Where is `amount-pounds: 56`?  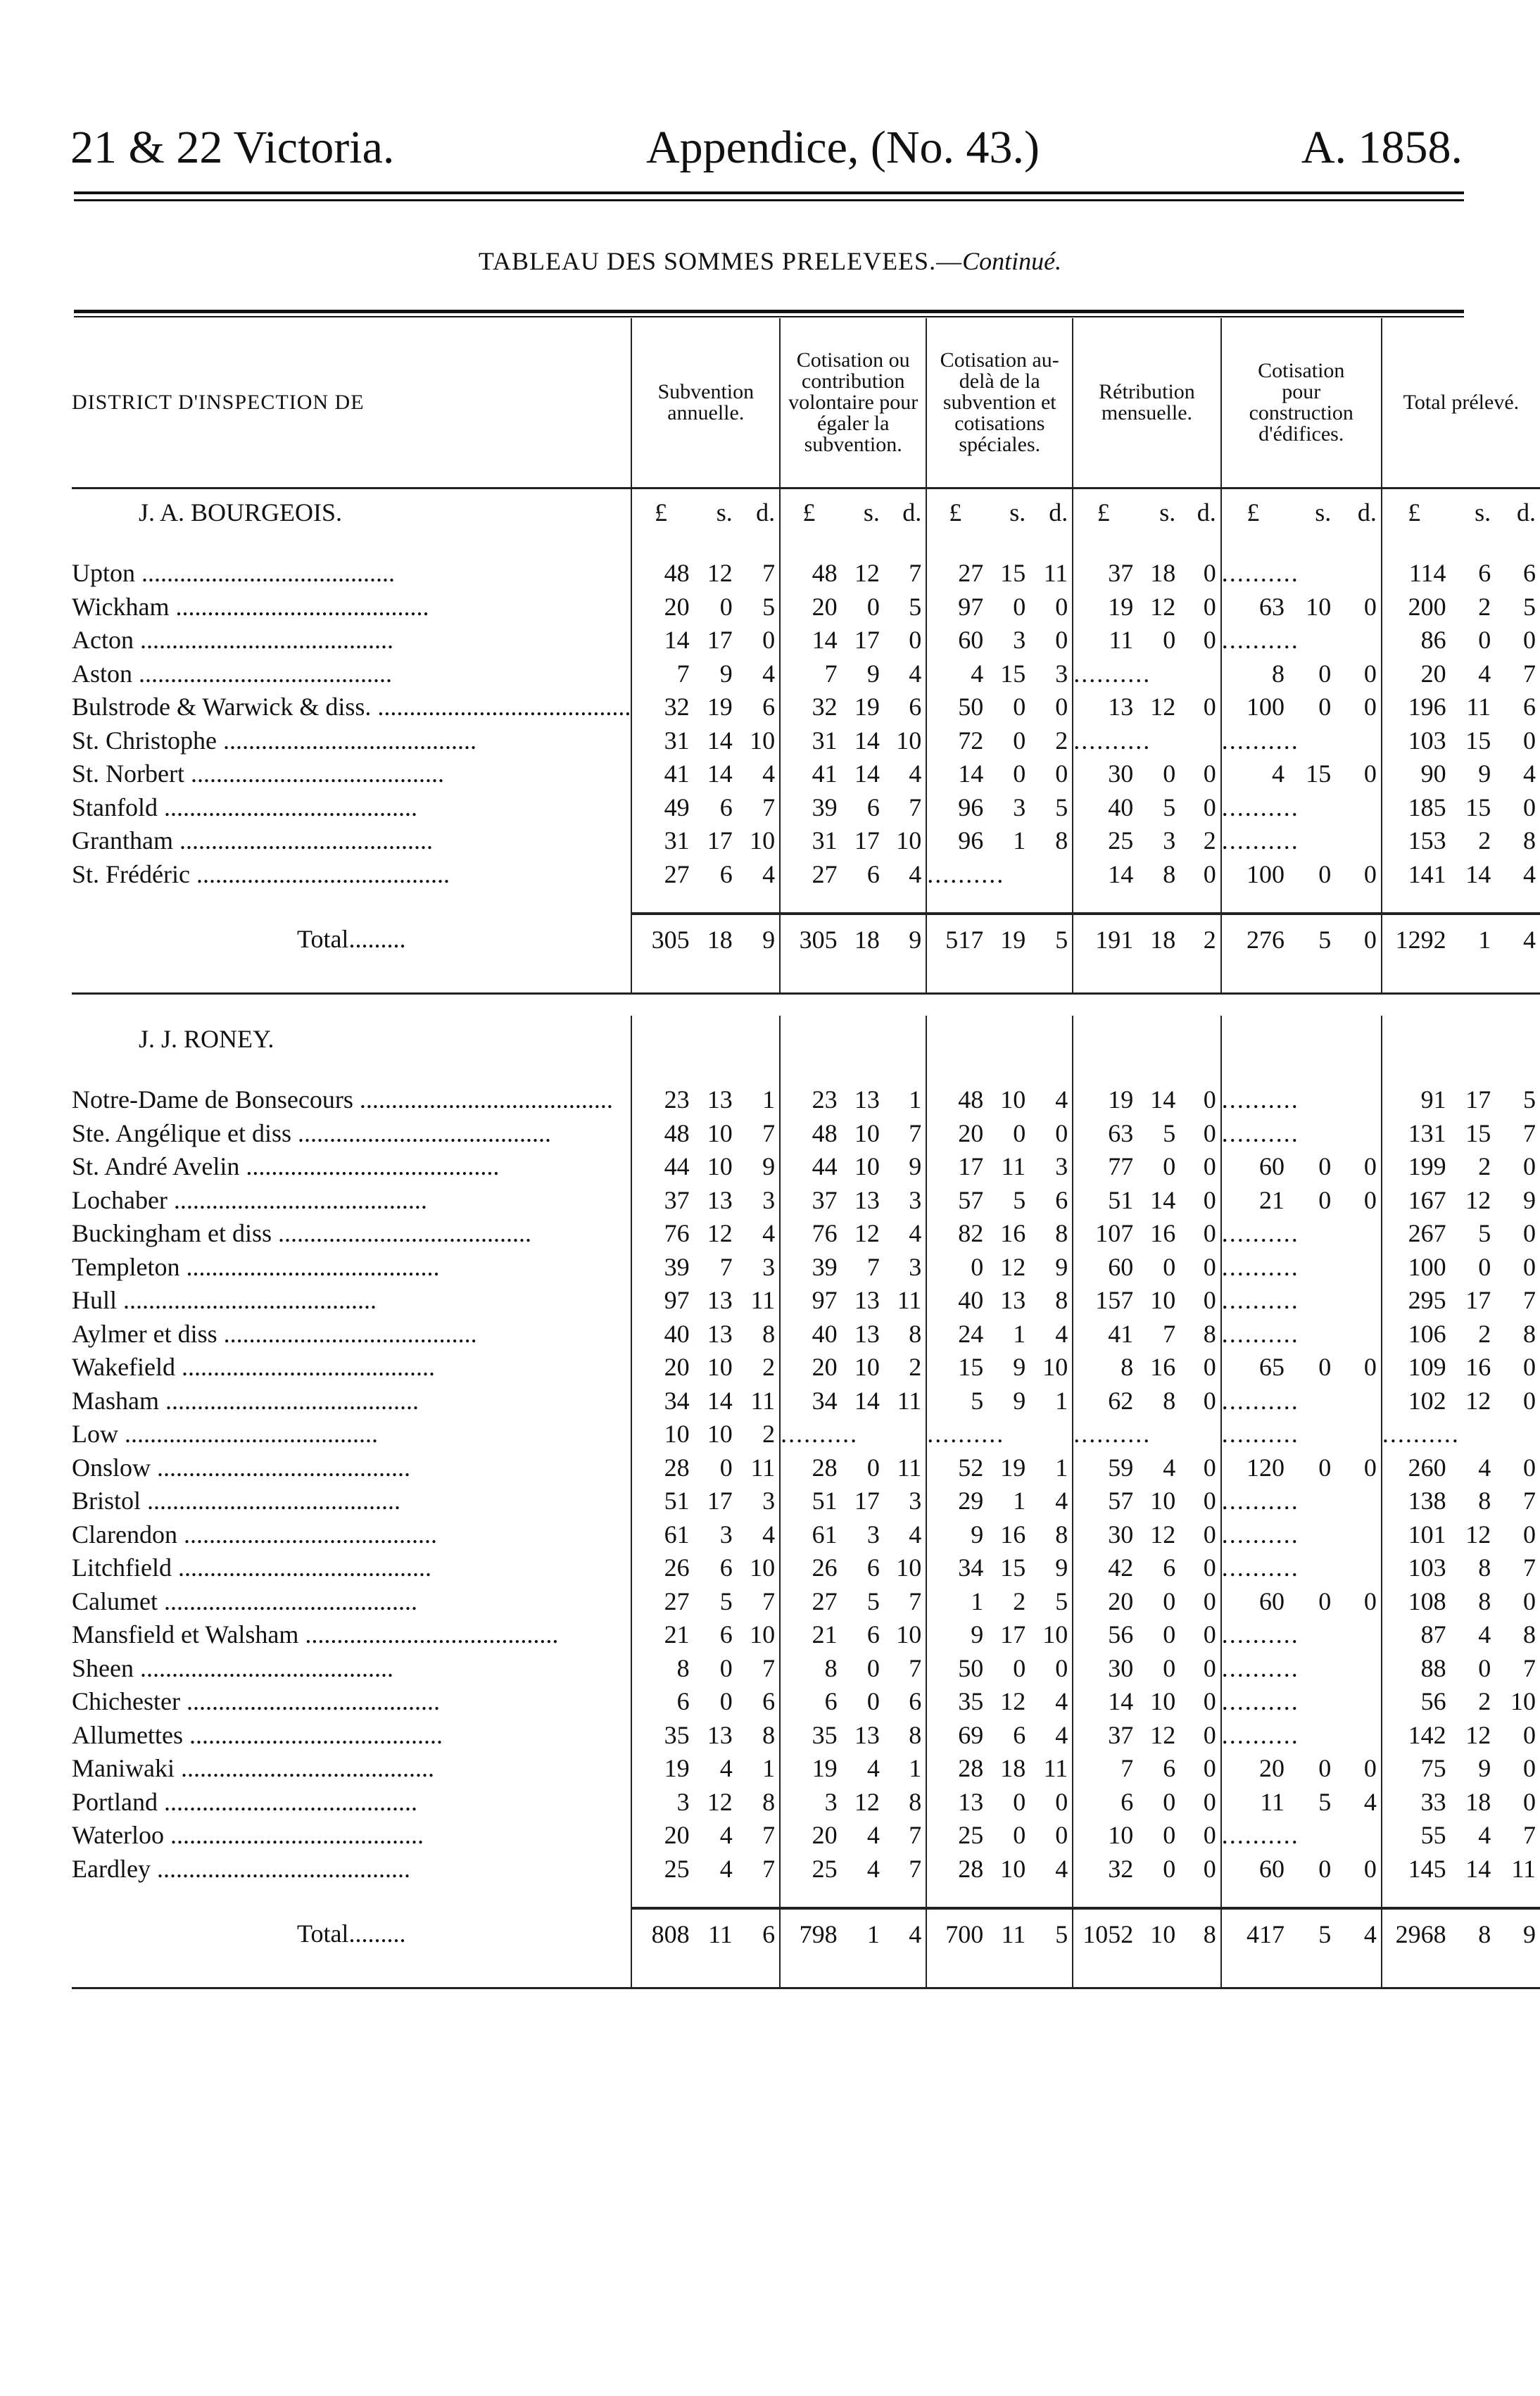
amount-pounds: 56 is located at coordinates (1105, 1635).